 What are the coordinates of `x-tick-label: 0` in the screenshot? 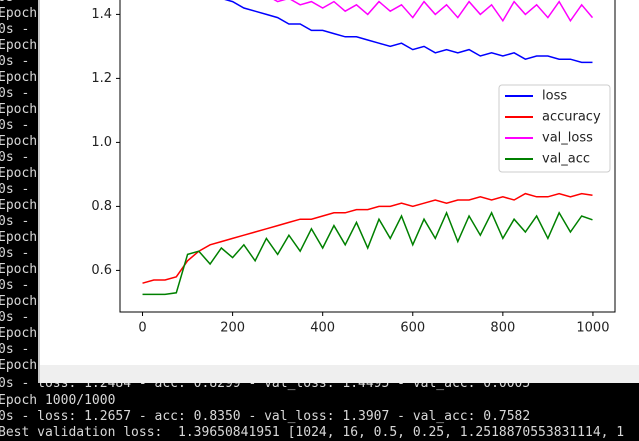 It's located at (142, 328).